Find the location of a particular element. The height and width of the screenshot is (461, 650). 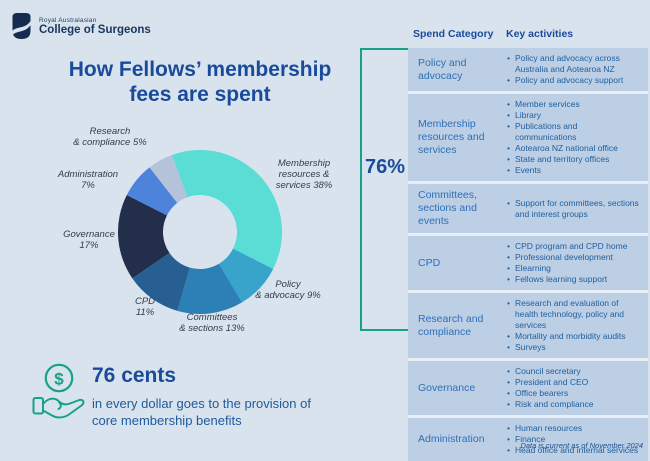

chart-label-governance: Governance 17% is located at coordinates (89, 240).